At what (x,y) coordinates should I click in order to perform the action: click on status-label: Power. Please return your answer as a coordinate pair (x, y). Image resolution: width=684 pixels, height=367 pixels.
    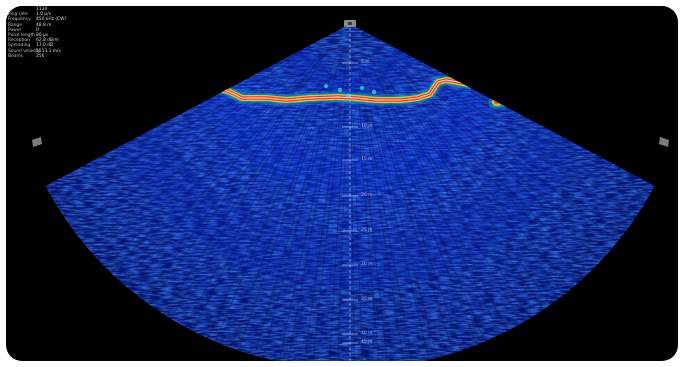
    Looking at the image, I should click on (15, 30).